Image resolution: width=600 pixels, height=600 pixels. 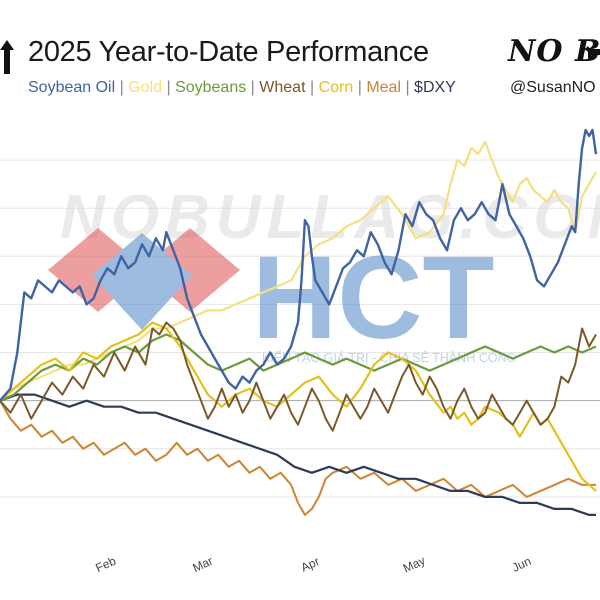 I want to click on legend-item: Wheat, so click(x=282, y=87).